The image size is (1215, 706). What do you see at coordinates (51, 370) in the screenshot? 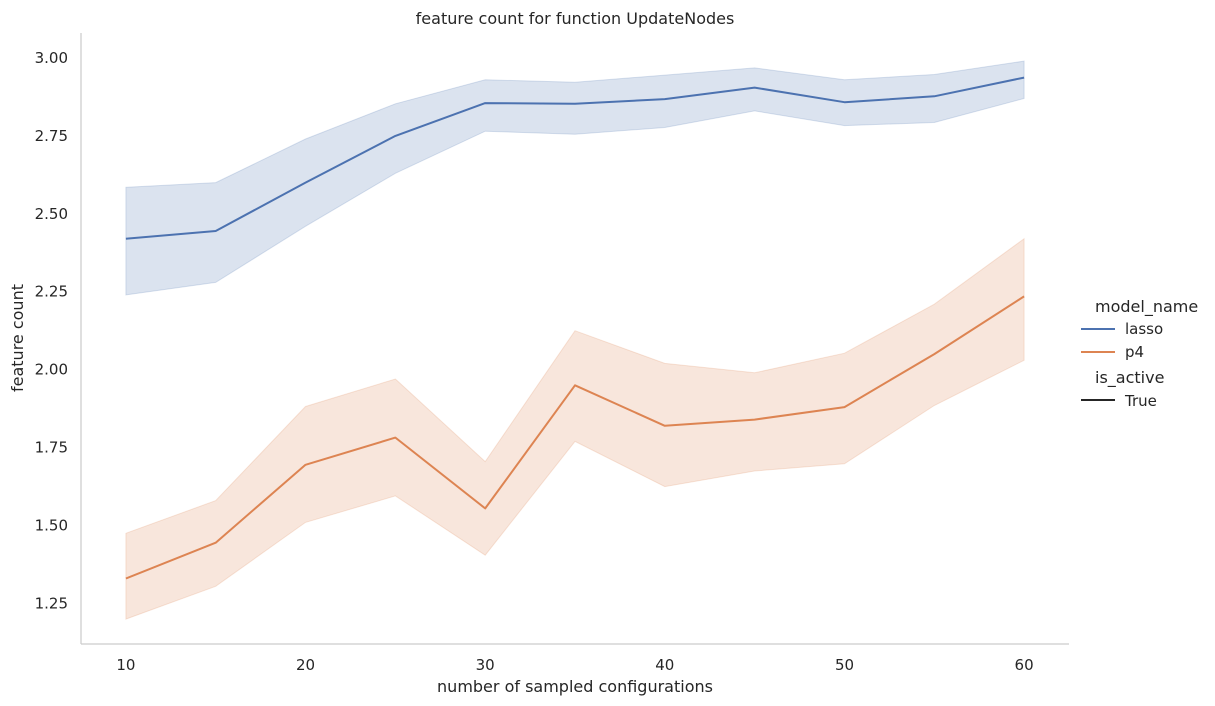
I see `y-tick-label: 2.00` at bounding box center [51, 370].